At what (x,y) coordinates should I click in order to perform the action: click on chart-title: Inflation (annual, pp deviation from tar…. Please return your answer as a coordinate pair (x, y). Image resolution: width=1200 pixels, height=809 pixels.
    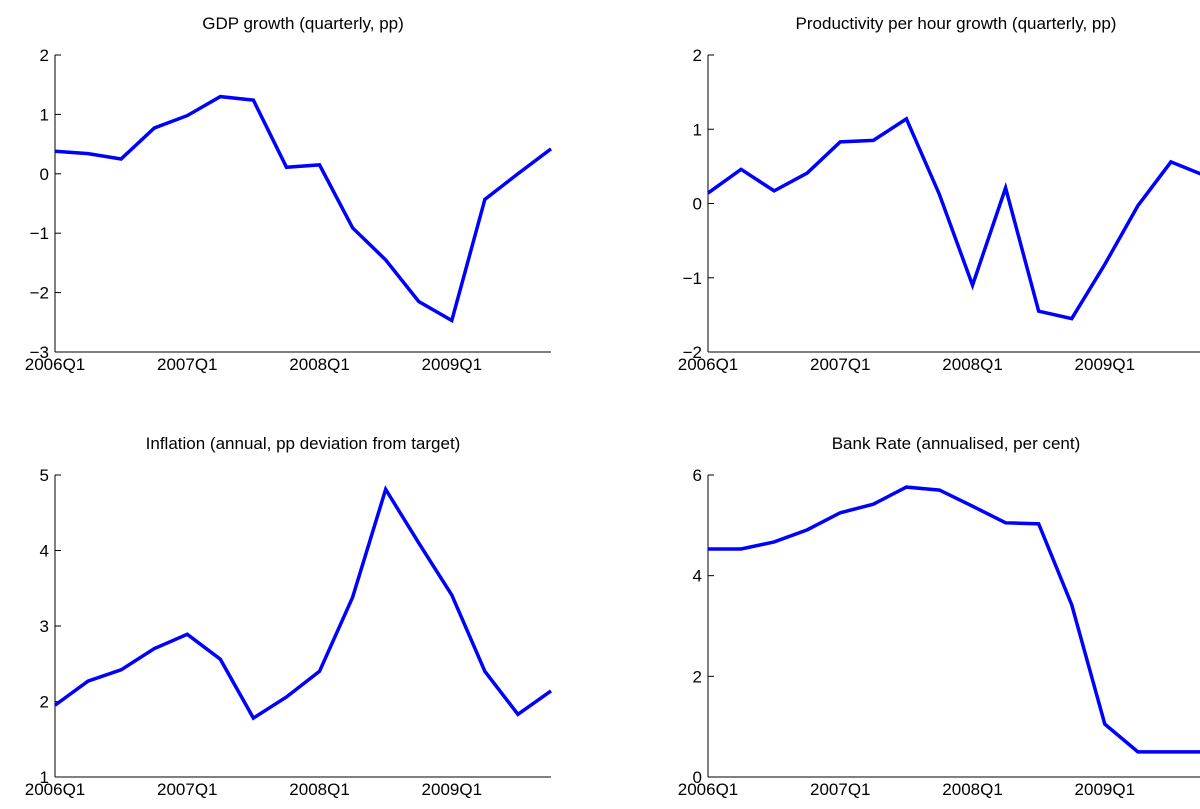
    Looking at the image, I should click on (303, 443).